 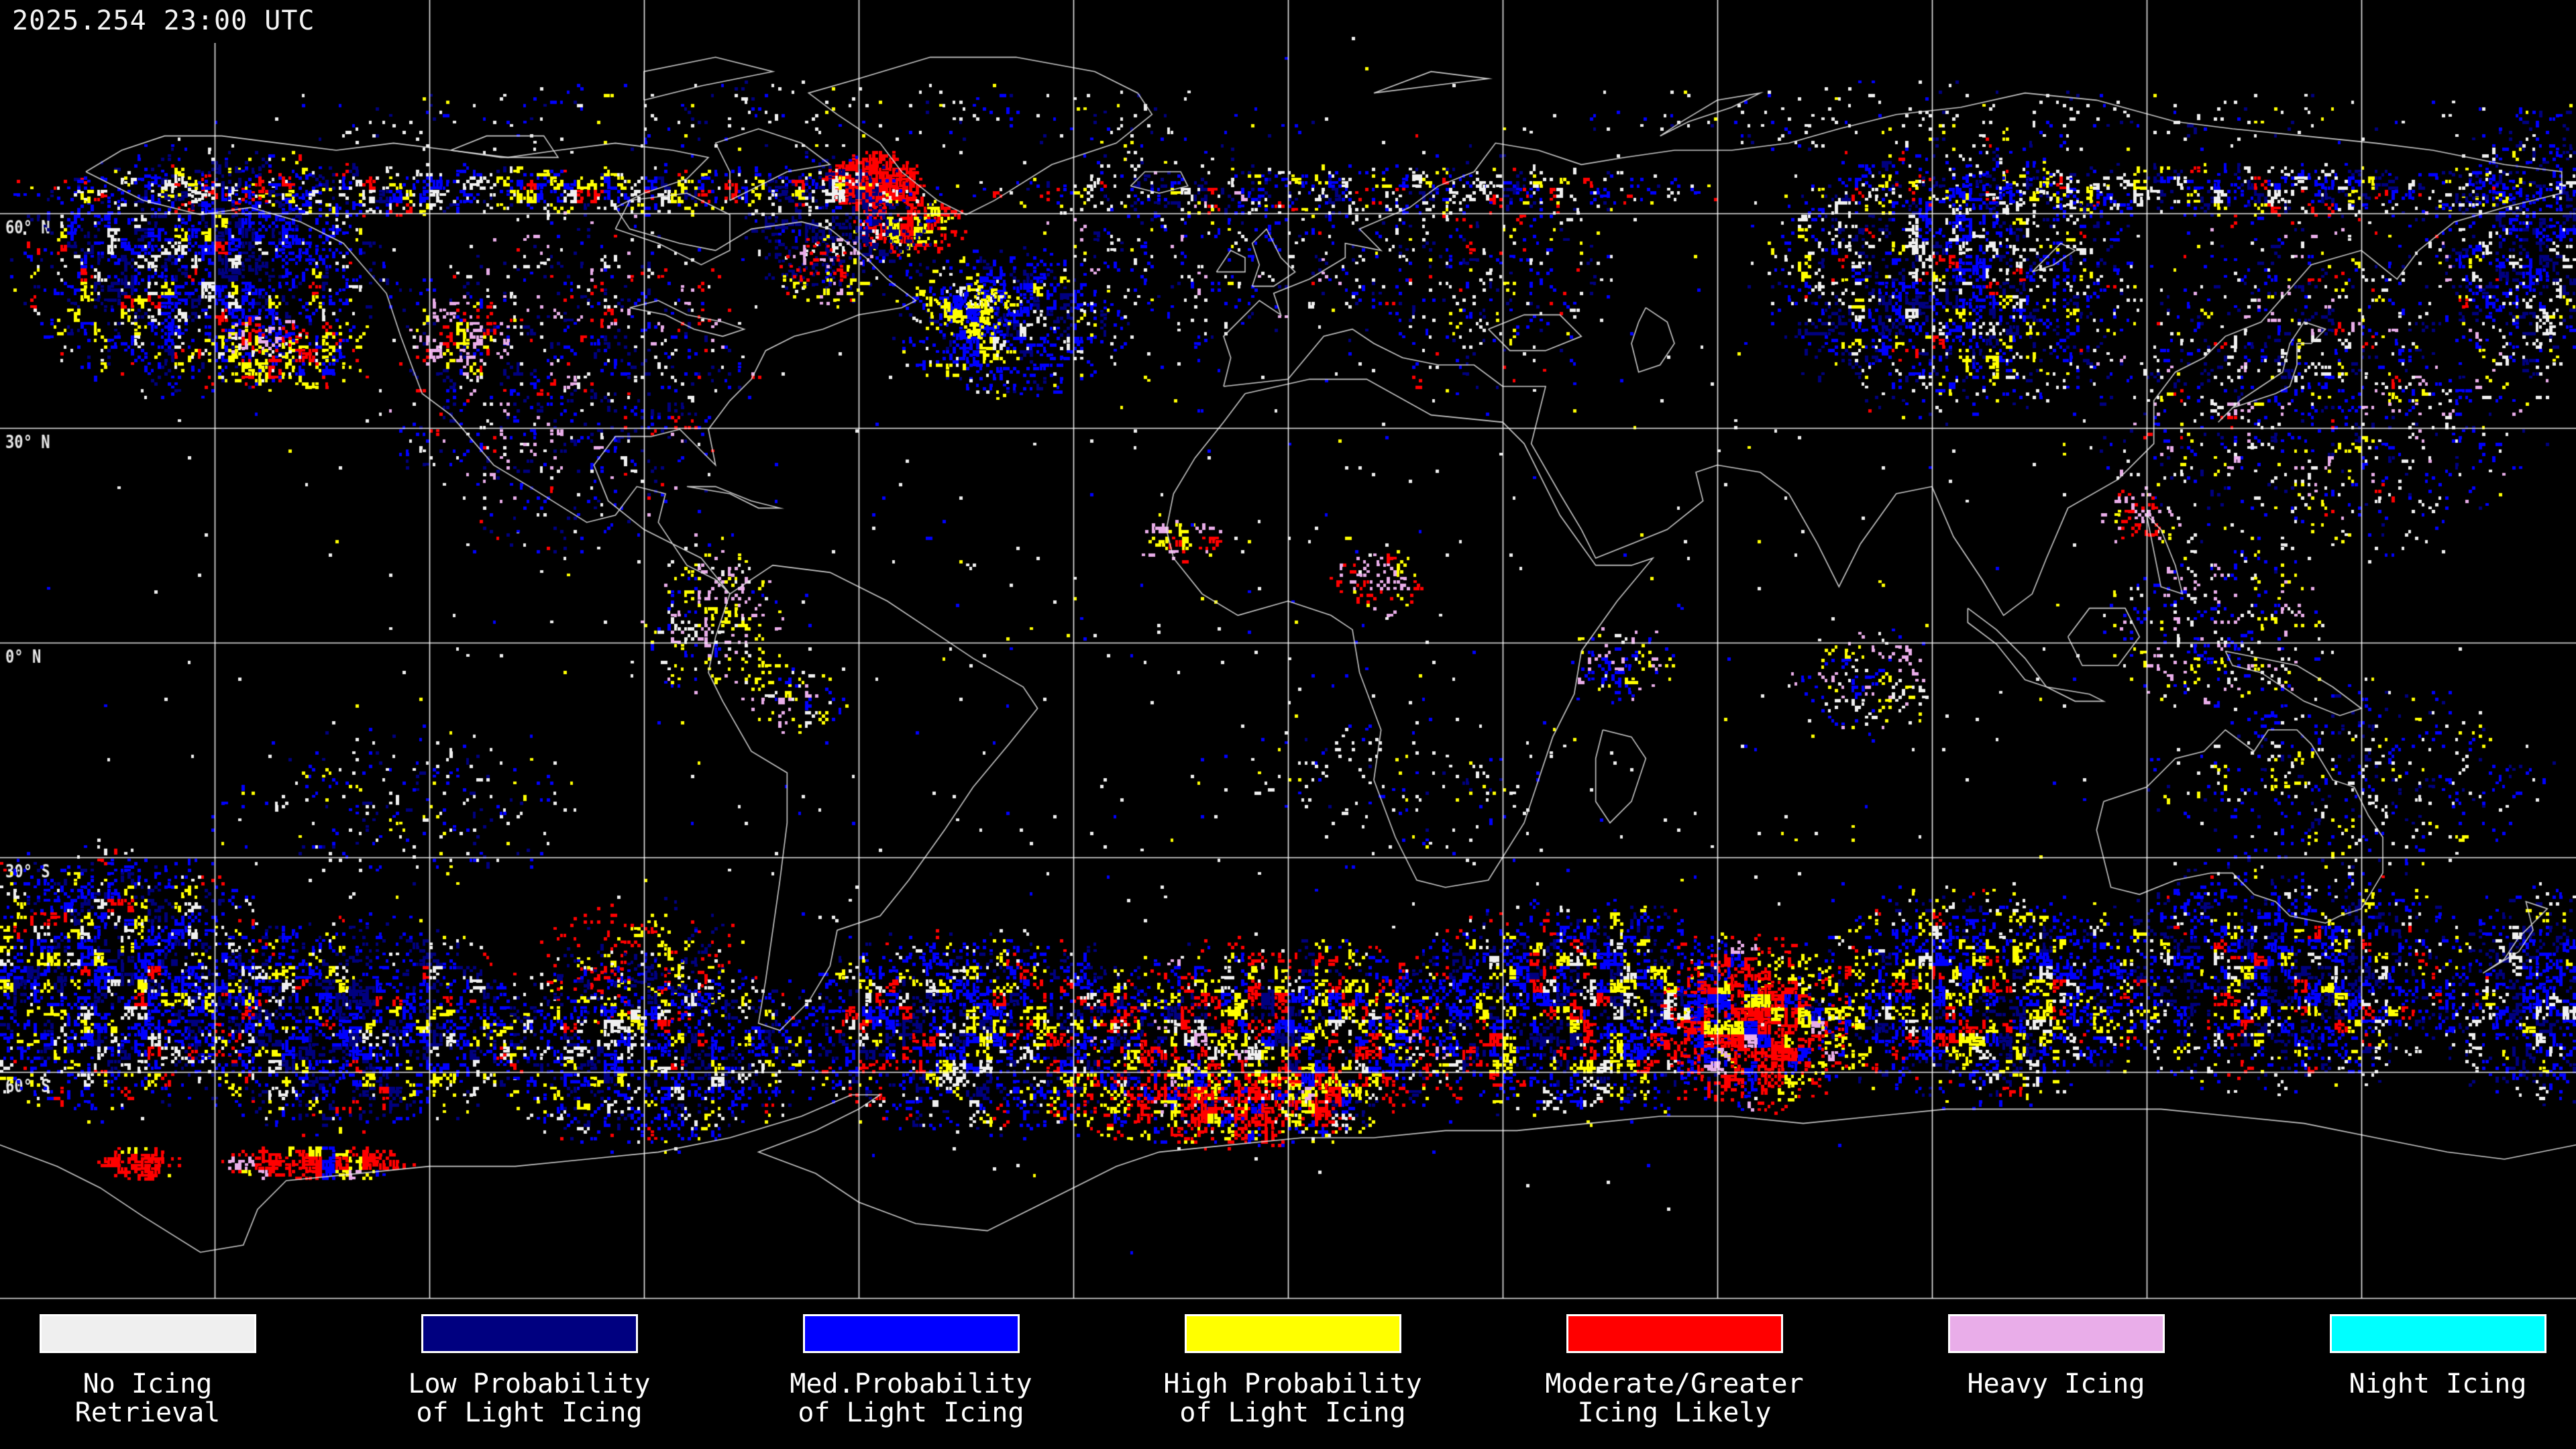 I want to click on legend-label: Heavy Icing, so click(x=2056, y=1383).